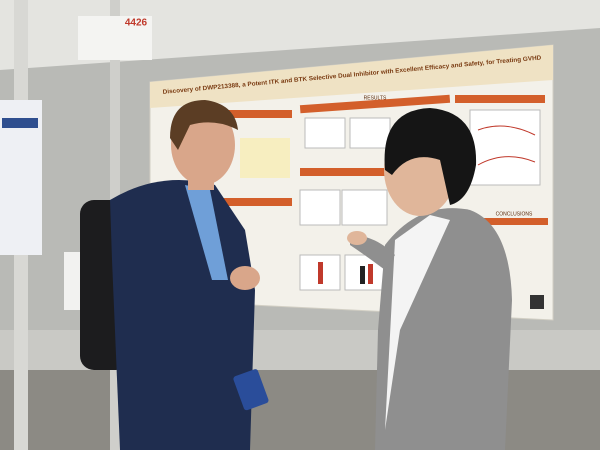 The width and height of the screenshot is (600, 450). What do you see at coordinates (115, 38) in the screenshot?
I see `sign` at bounding box center [115, 38].